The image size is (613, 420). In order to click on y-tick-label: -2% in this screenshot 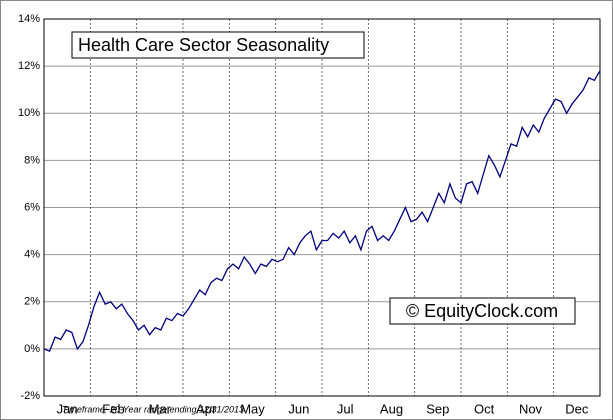, I will do `click(30, 396)`.